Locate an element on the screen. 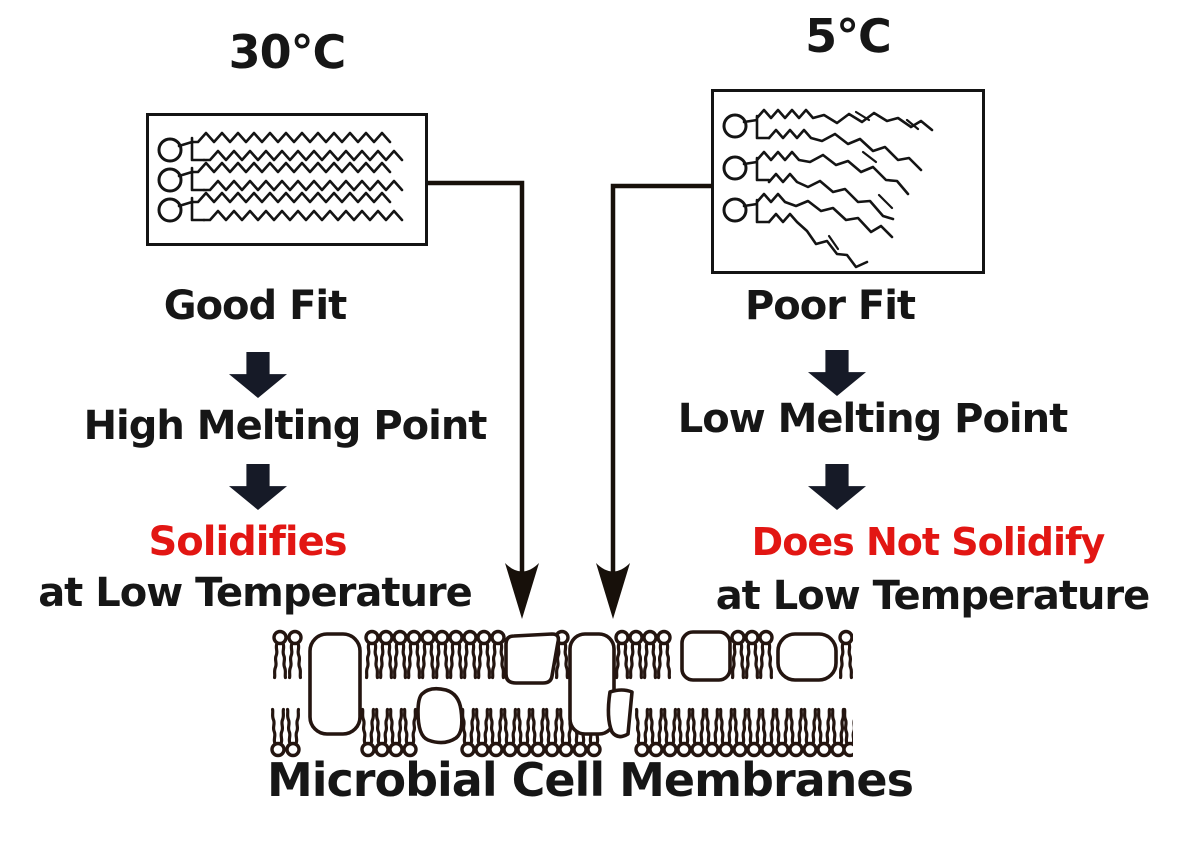  left-temperature-label: 30℃ is located at coordinates (287, 52).